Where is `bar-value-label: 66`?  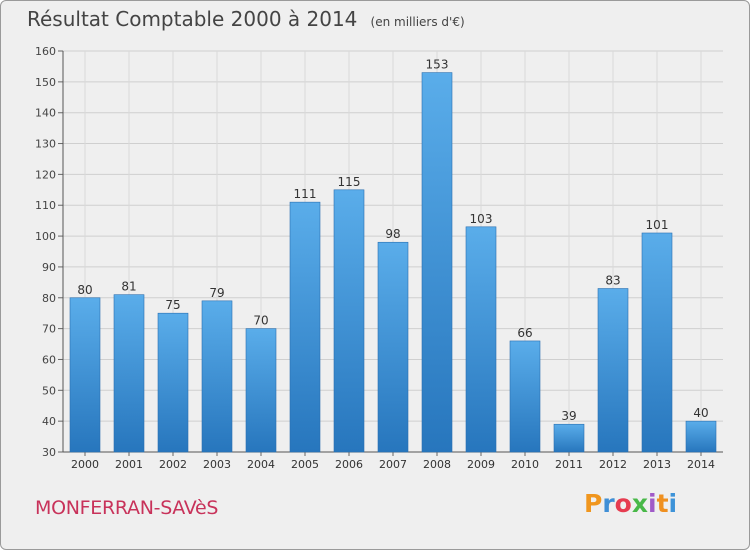 bar-value-label: 66 is located at coordinates (524, 333).